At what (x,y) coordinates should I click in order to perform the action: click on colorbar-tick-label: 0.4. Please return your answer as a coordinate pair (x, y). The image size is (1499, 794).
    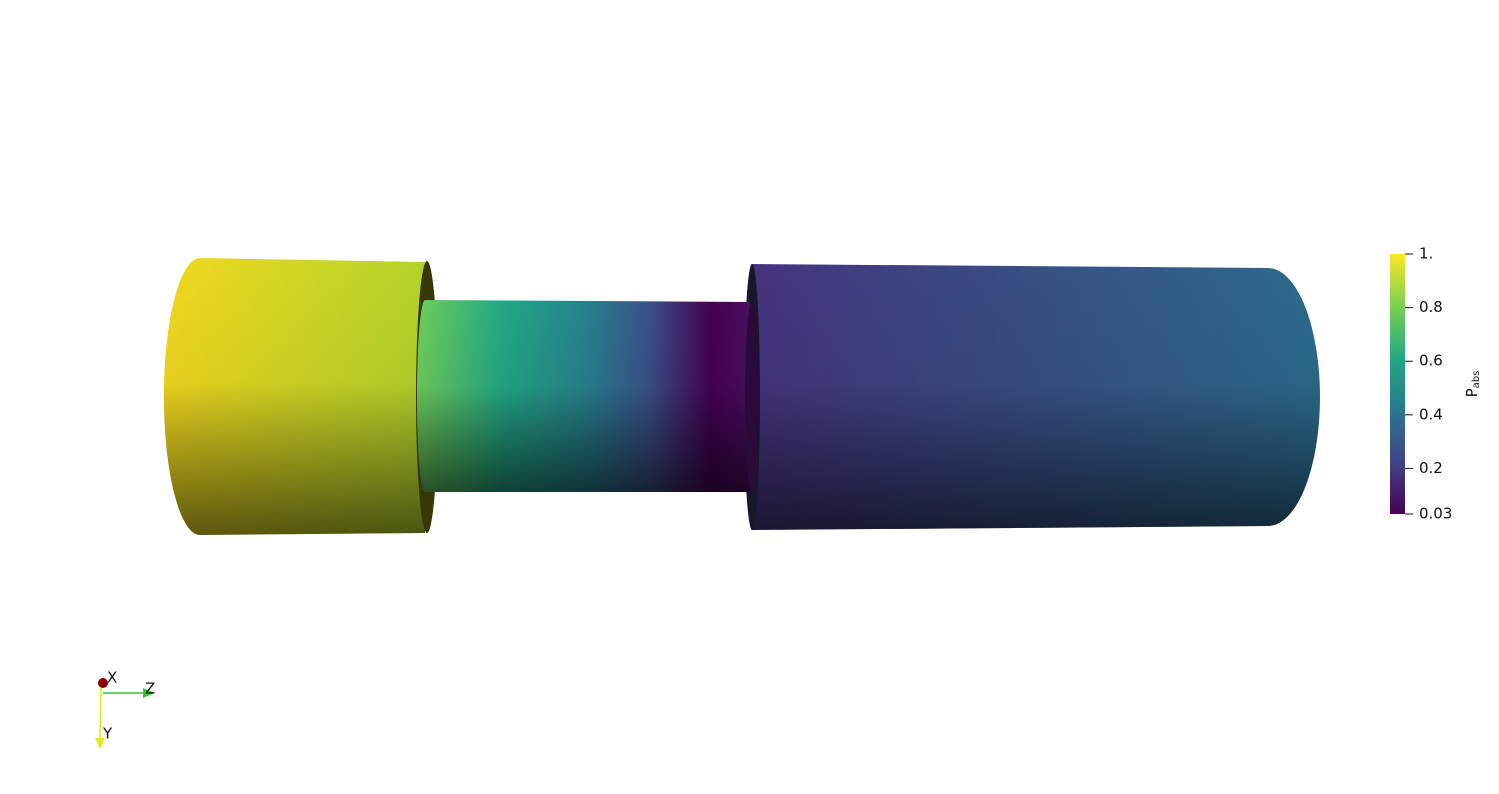
    Looking at the image, I should click on (1431, 414).